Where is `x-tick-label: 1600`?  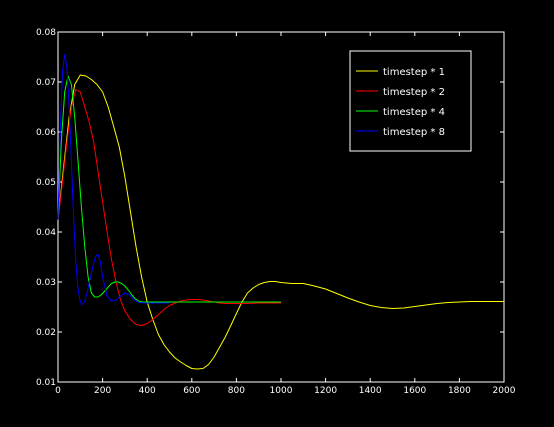
x-tick-label: 1600 is located at coordinates (414, 391).